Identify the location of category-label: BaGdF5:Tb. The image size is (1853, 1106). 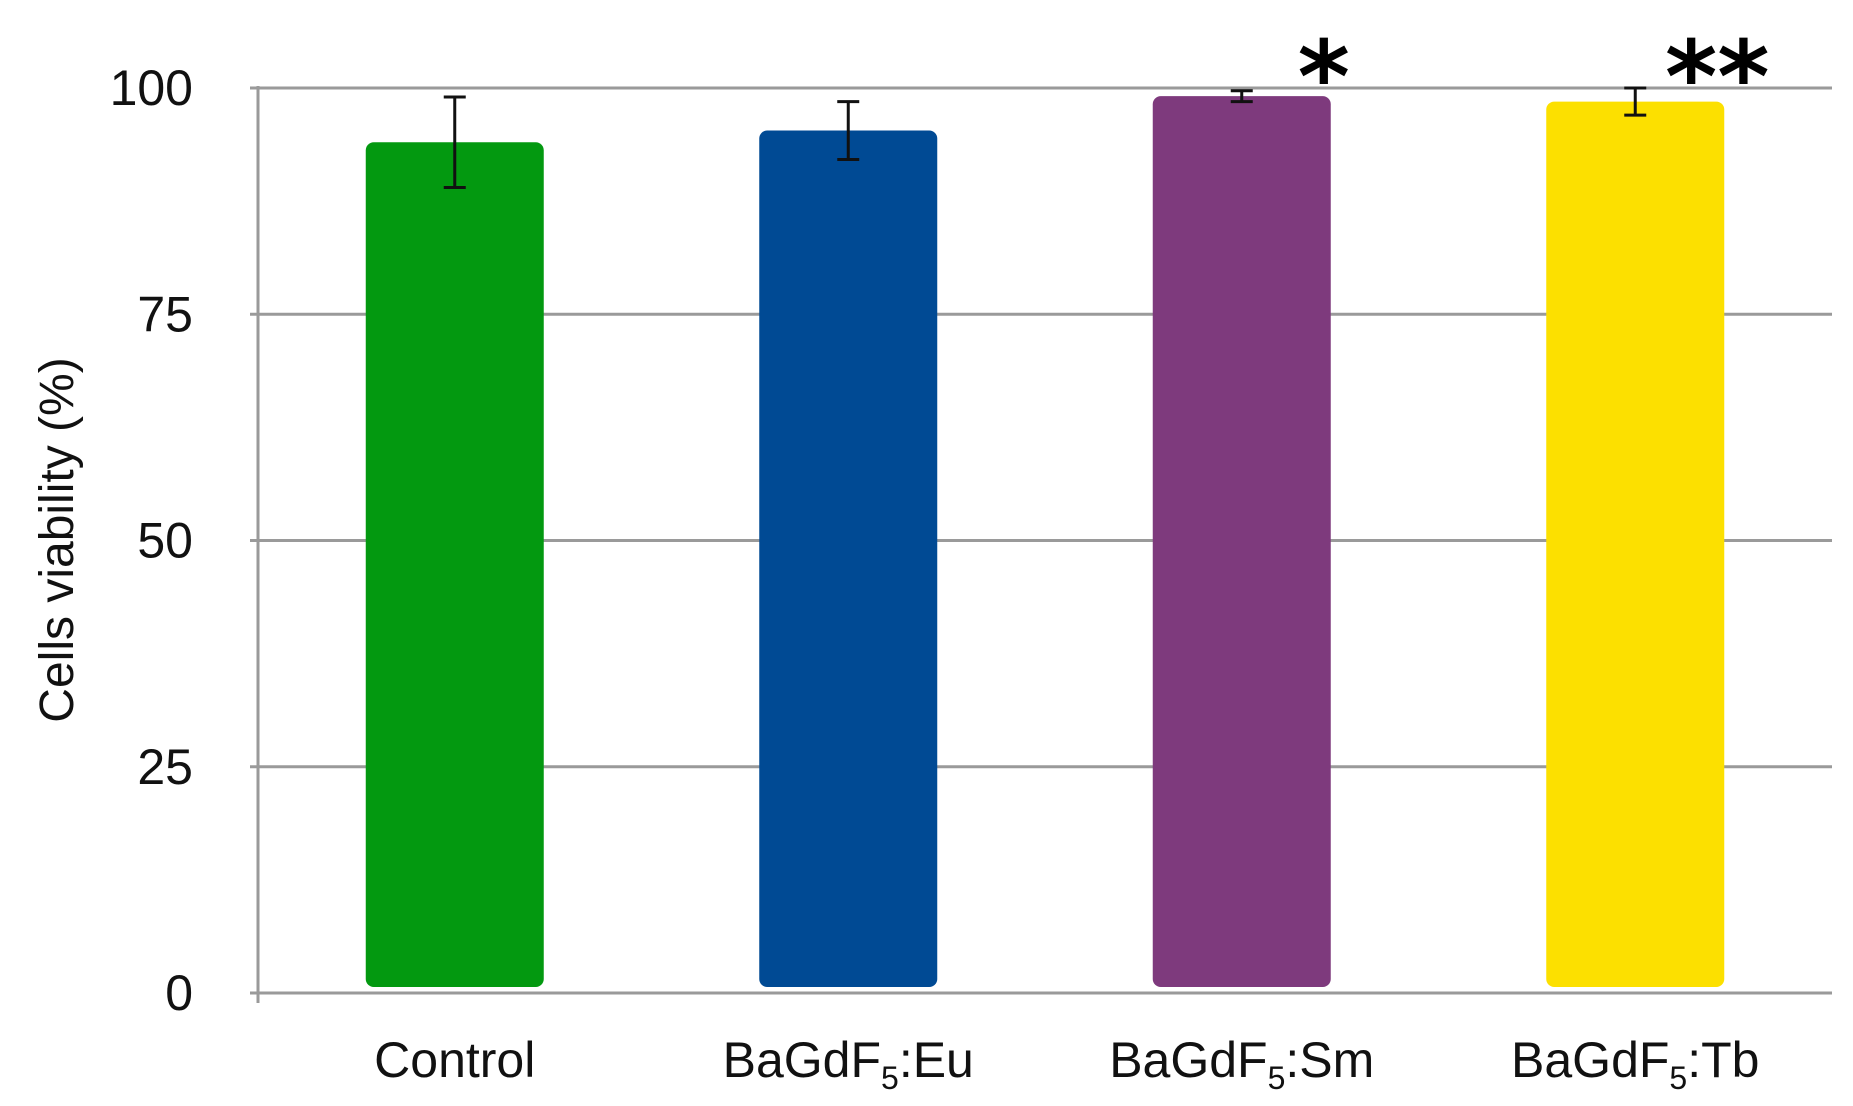
(1635, 1064).